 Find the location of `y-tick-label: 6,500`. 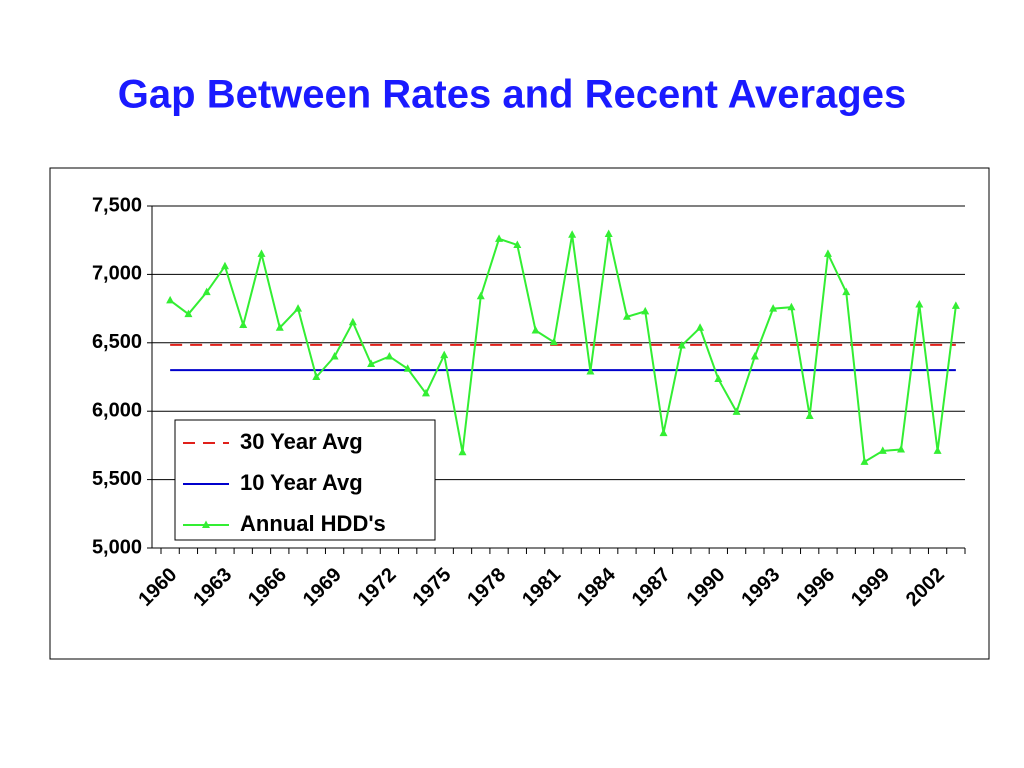

y-tick-label: 6,500 is located at coordinates (117, 342).